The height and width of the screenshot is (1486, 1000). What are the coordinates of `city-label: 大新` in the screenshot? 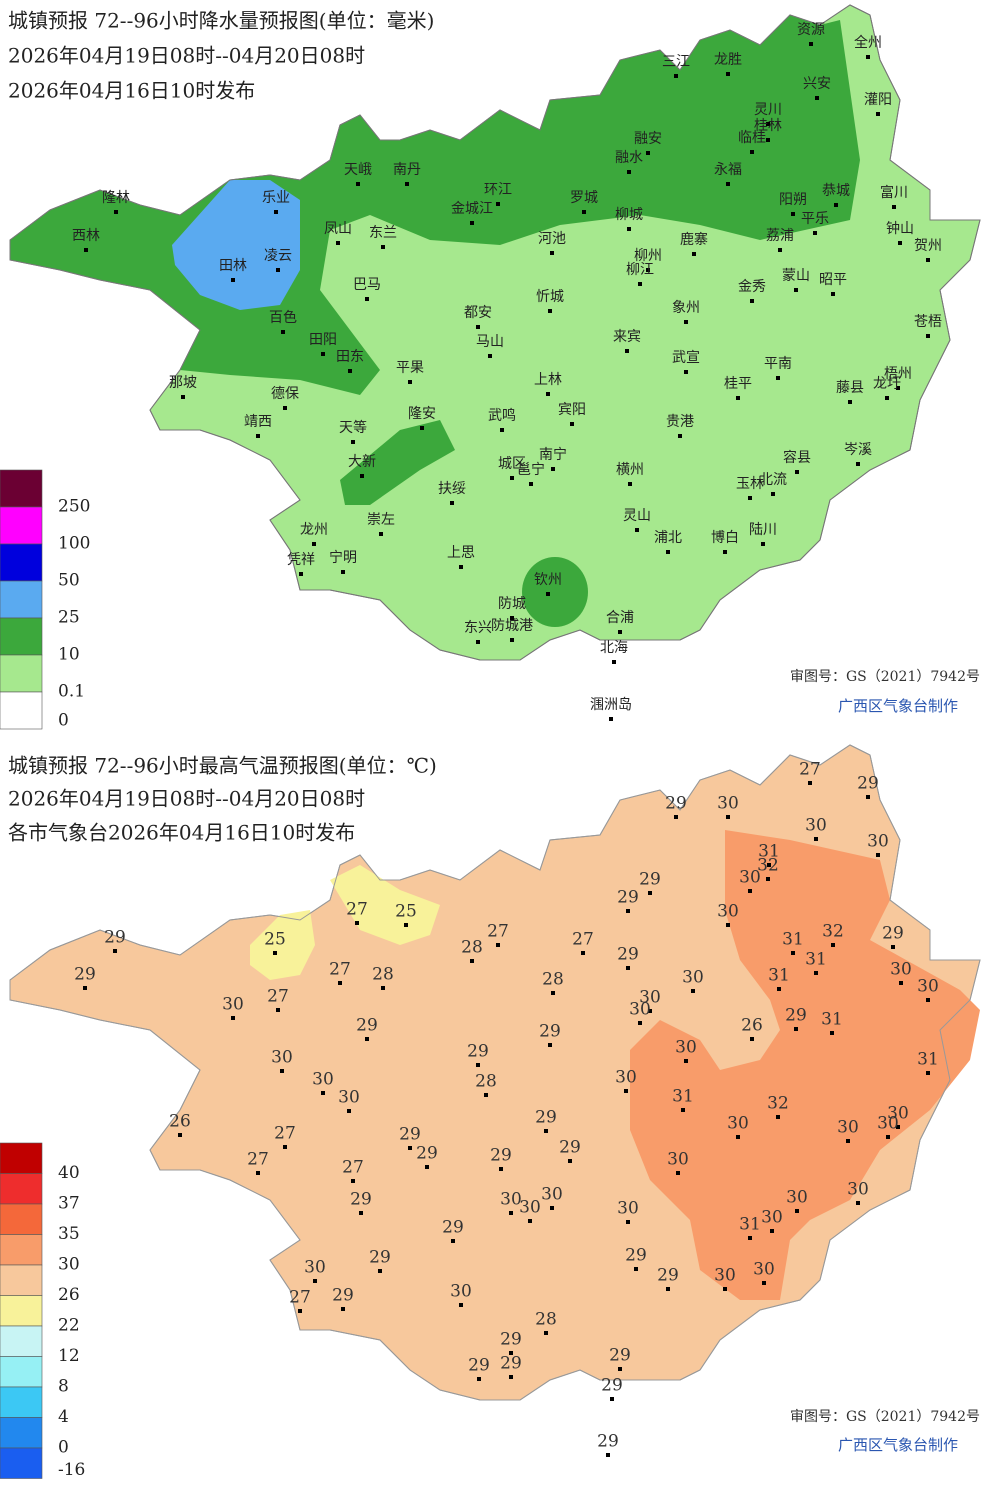 It's located at (362, 462).